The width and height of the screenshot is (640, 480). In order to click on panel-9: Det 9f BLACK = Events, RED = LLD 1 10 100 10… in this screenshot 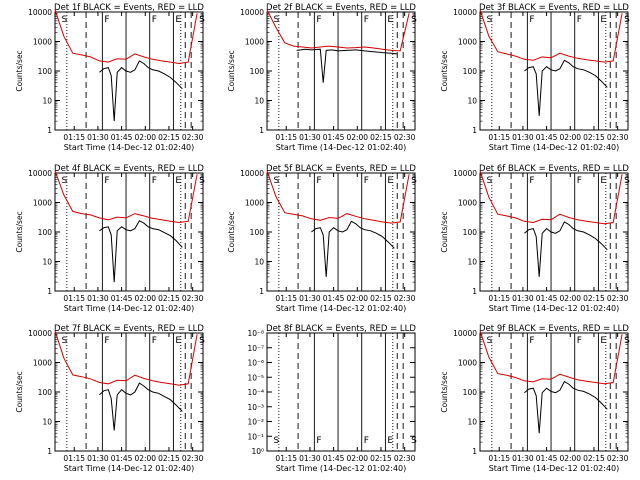, I will do `click(535, 398)`.